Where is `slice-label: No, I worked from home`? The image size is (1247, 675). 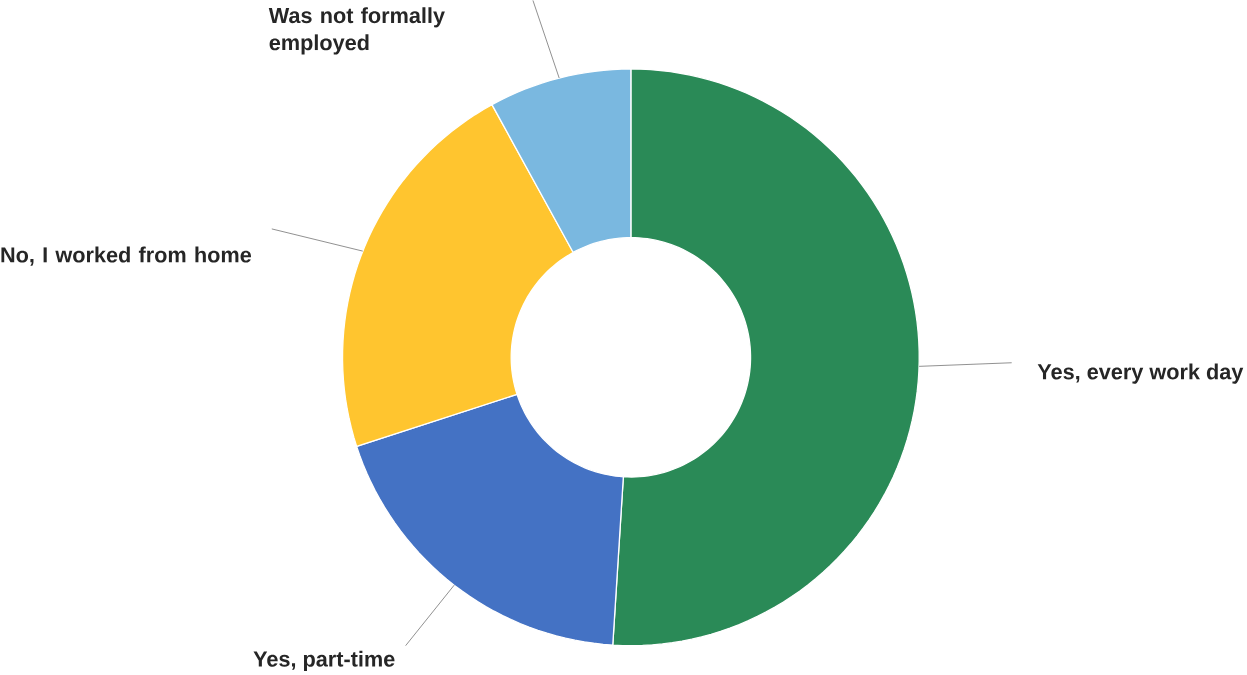 slice-label: No, I worked from home is located at coordinates (126, 256).